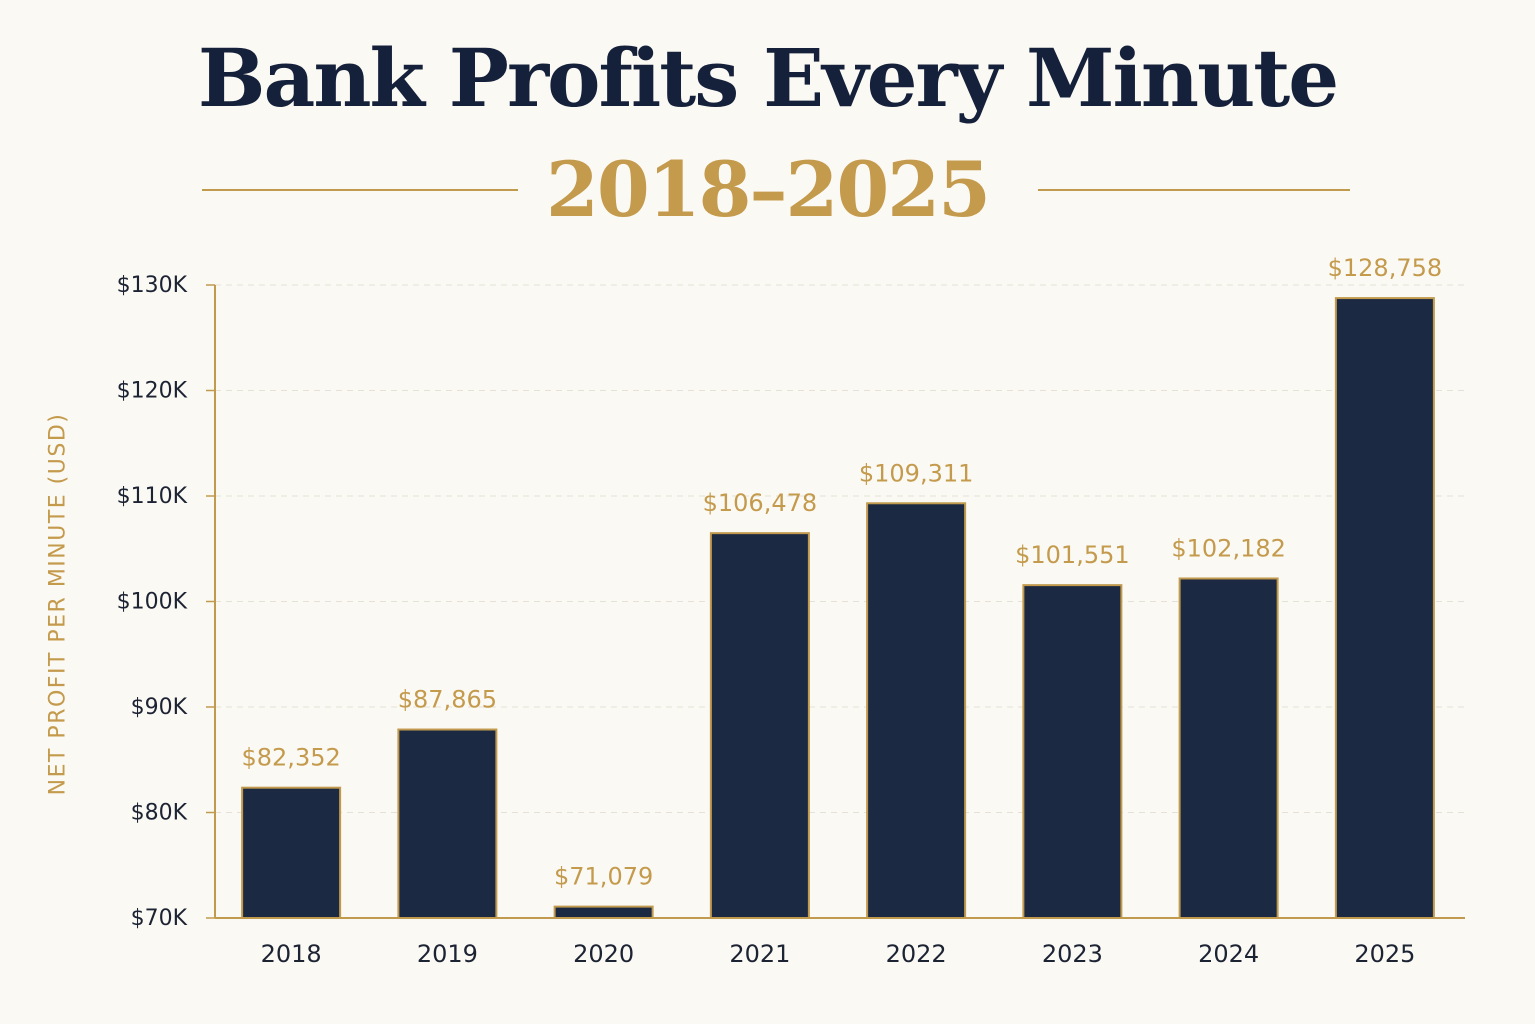 The image size is (1535, 1024). What do you see at coordinates (1072, 751) in the screenshot?
I see `bar-2023` at bounding box center [1072, 751].